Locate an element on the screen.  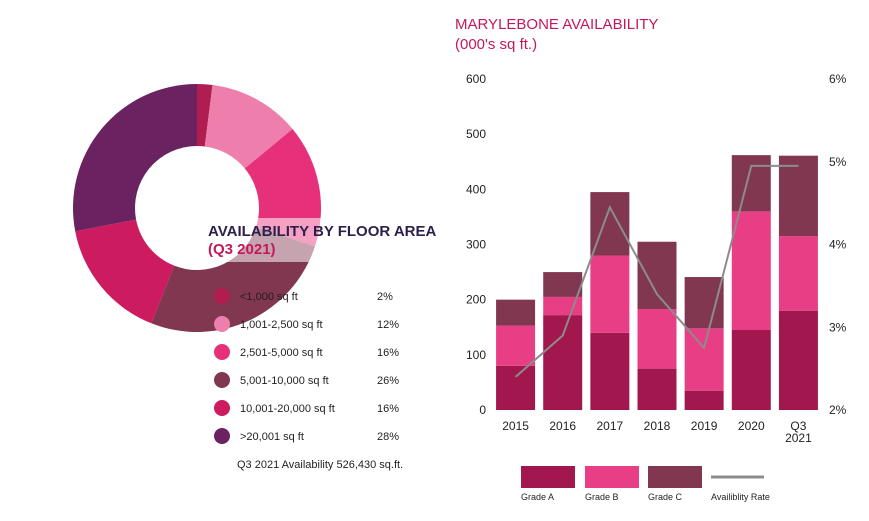
y-tick-label: 600 is located at coordinates (476, 79).